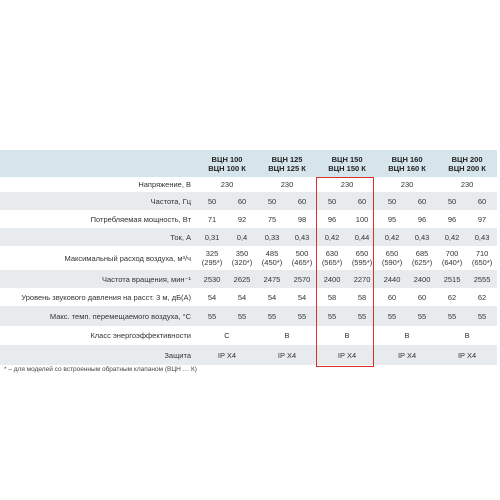  What do you see at coordinates (140, 335) in the screenshot?
I see `row-label: Класс энергоэффективности` at bounding box center [140, 335].